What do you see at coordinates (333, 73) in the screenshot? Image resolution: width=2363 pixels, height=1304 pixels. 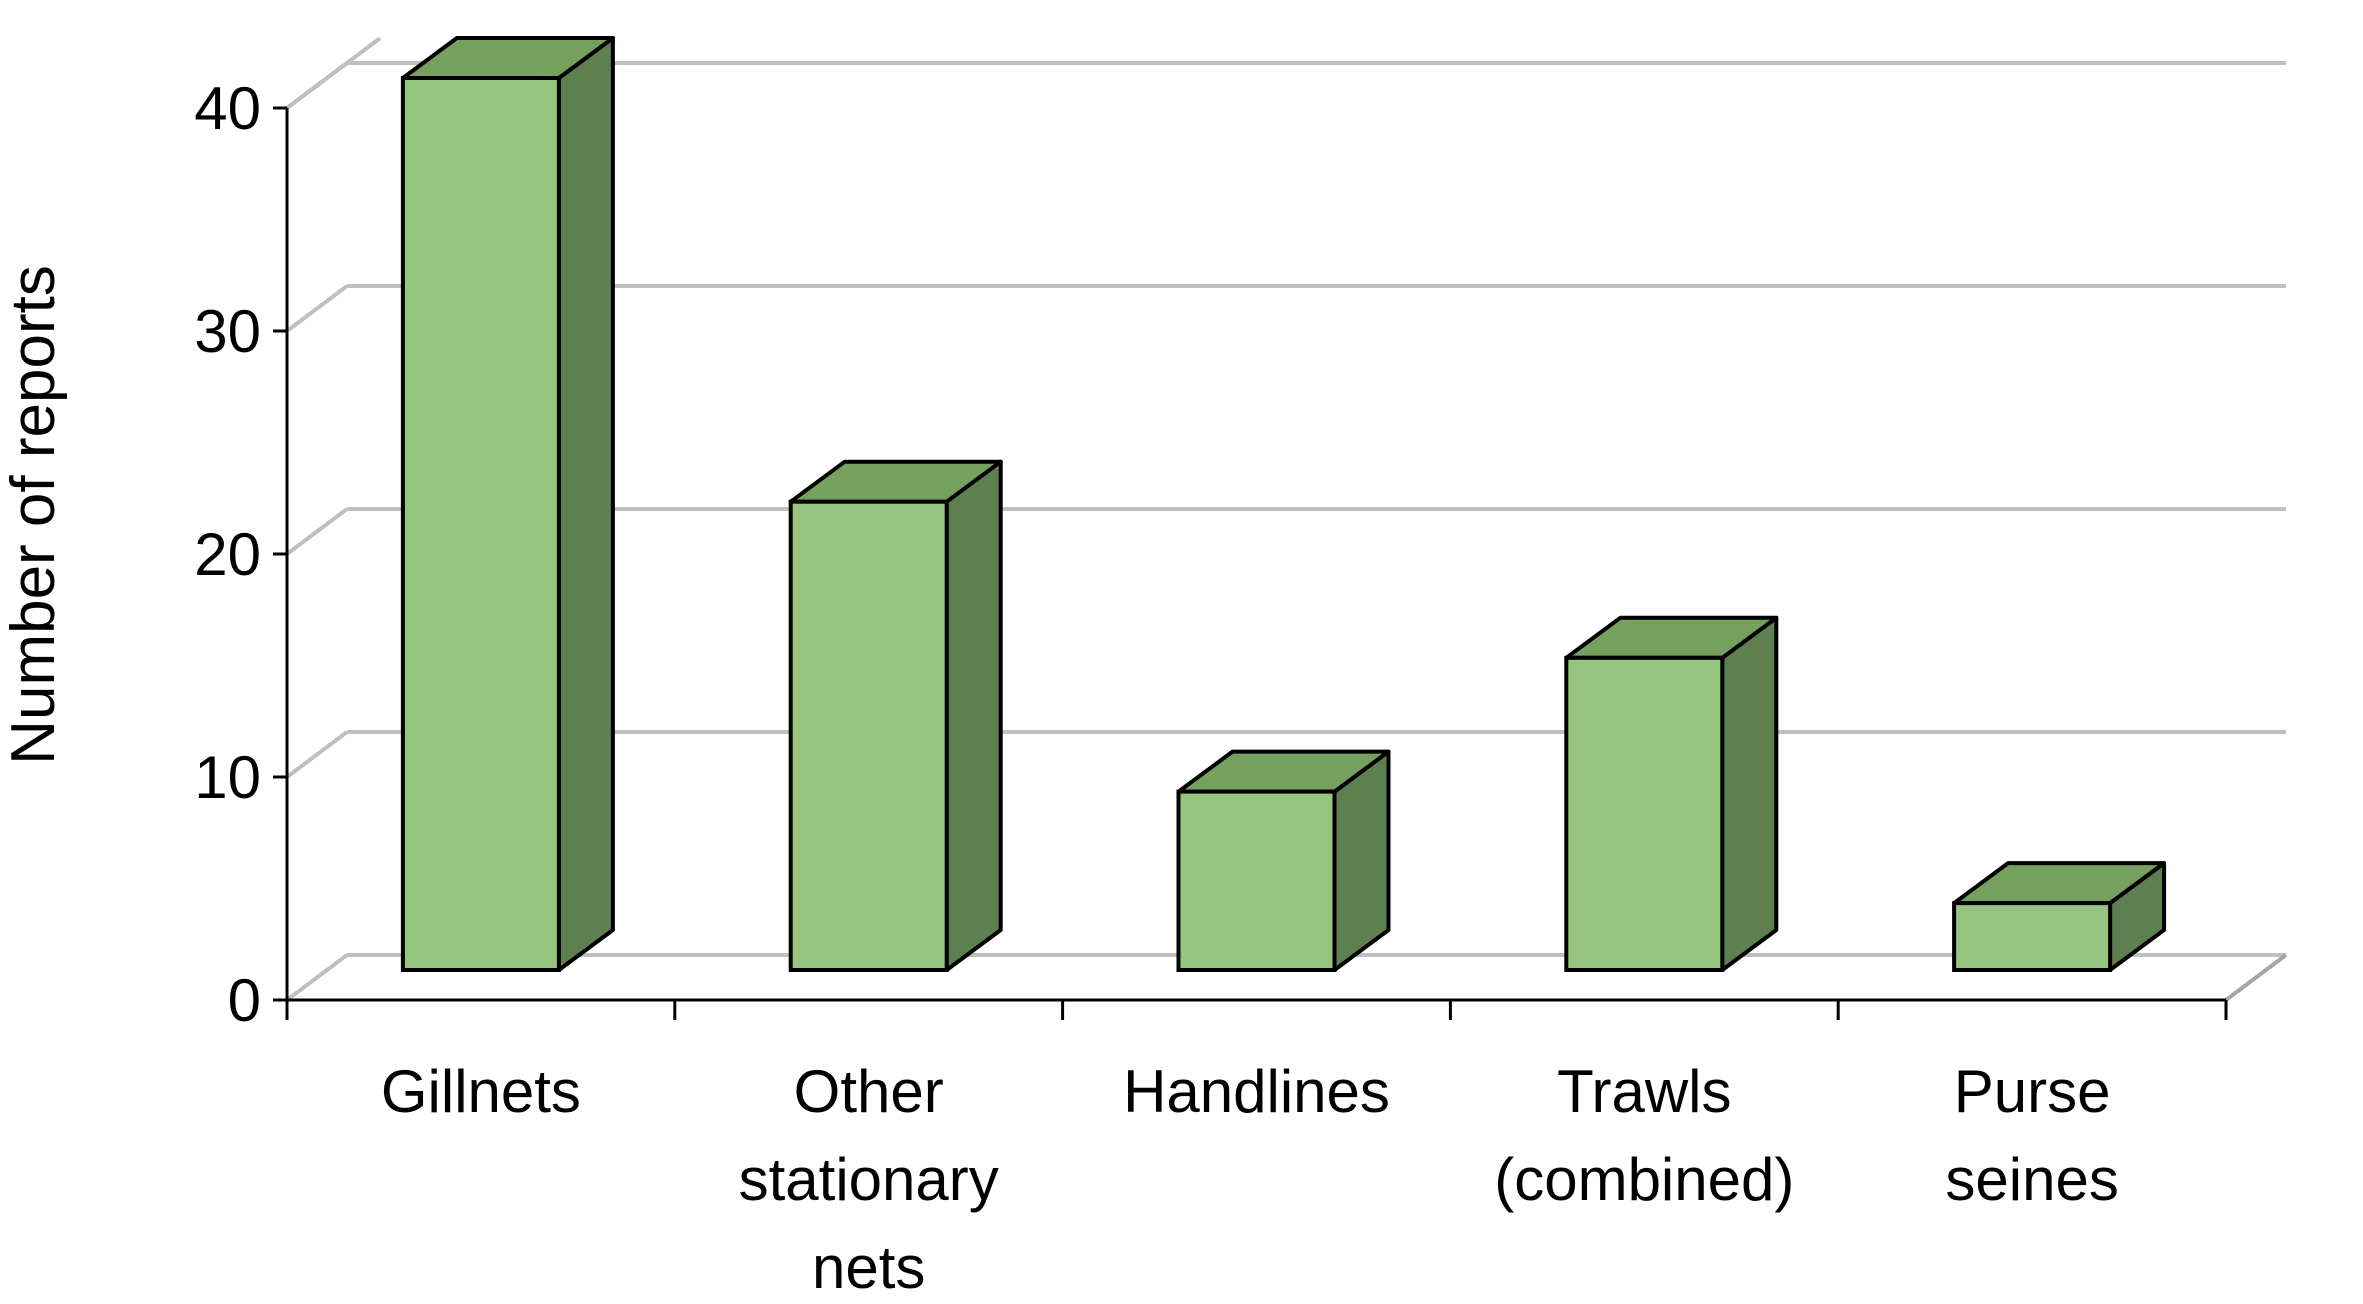 I see `wall-top-edge` at bounding box center [333, 73].